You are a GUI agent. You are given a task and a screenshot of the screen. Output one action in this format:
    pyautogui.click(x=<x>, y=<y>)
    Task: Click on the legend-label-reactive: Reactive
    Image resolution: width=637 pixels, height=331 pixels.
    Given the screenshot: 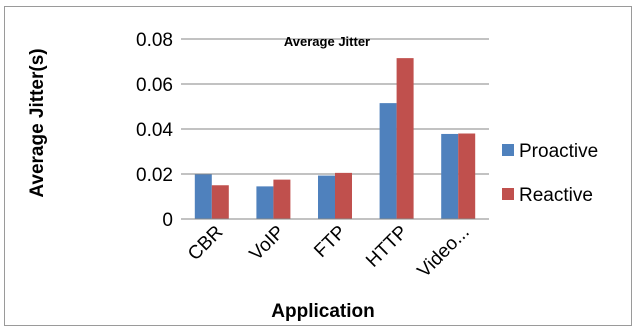 What is the action you would take?
    pyautogui.click(x=556, y=195)
    